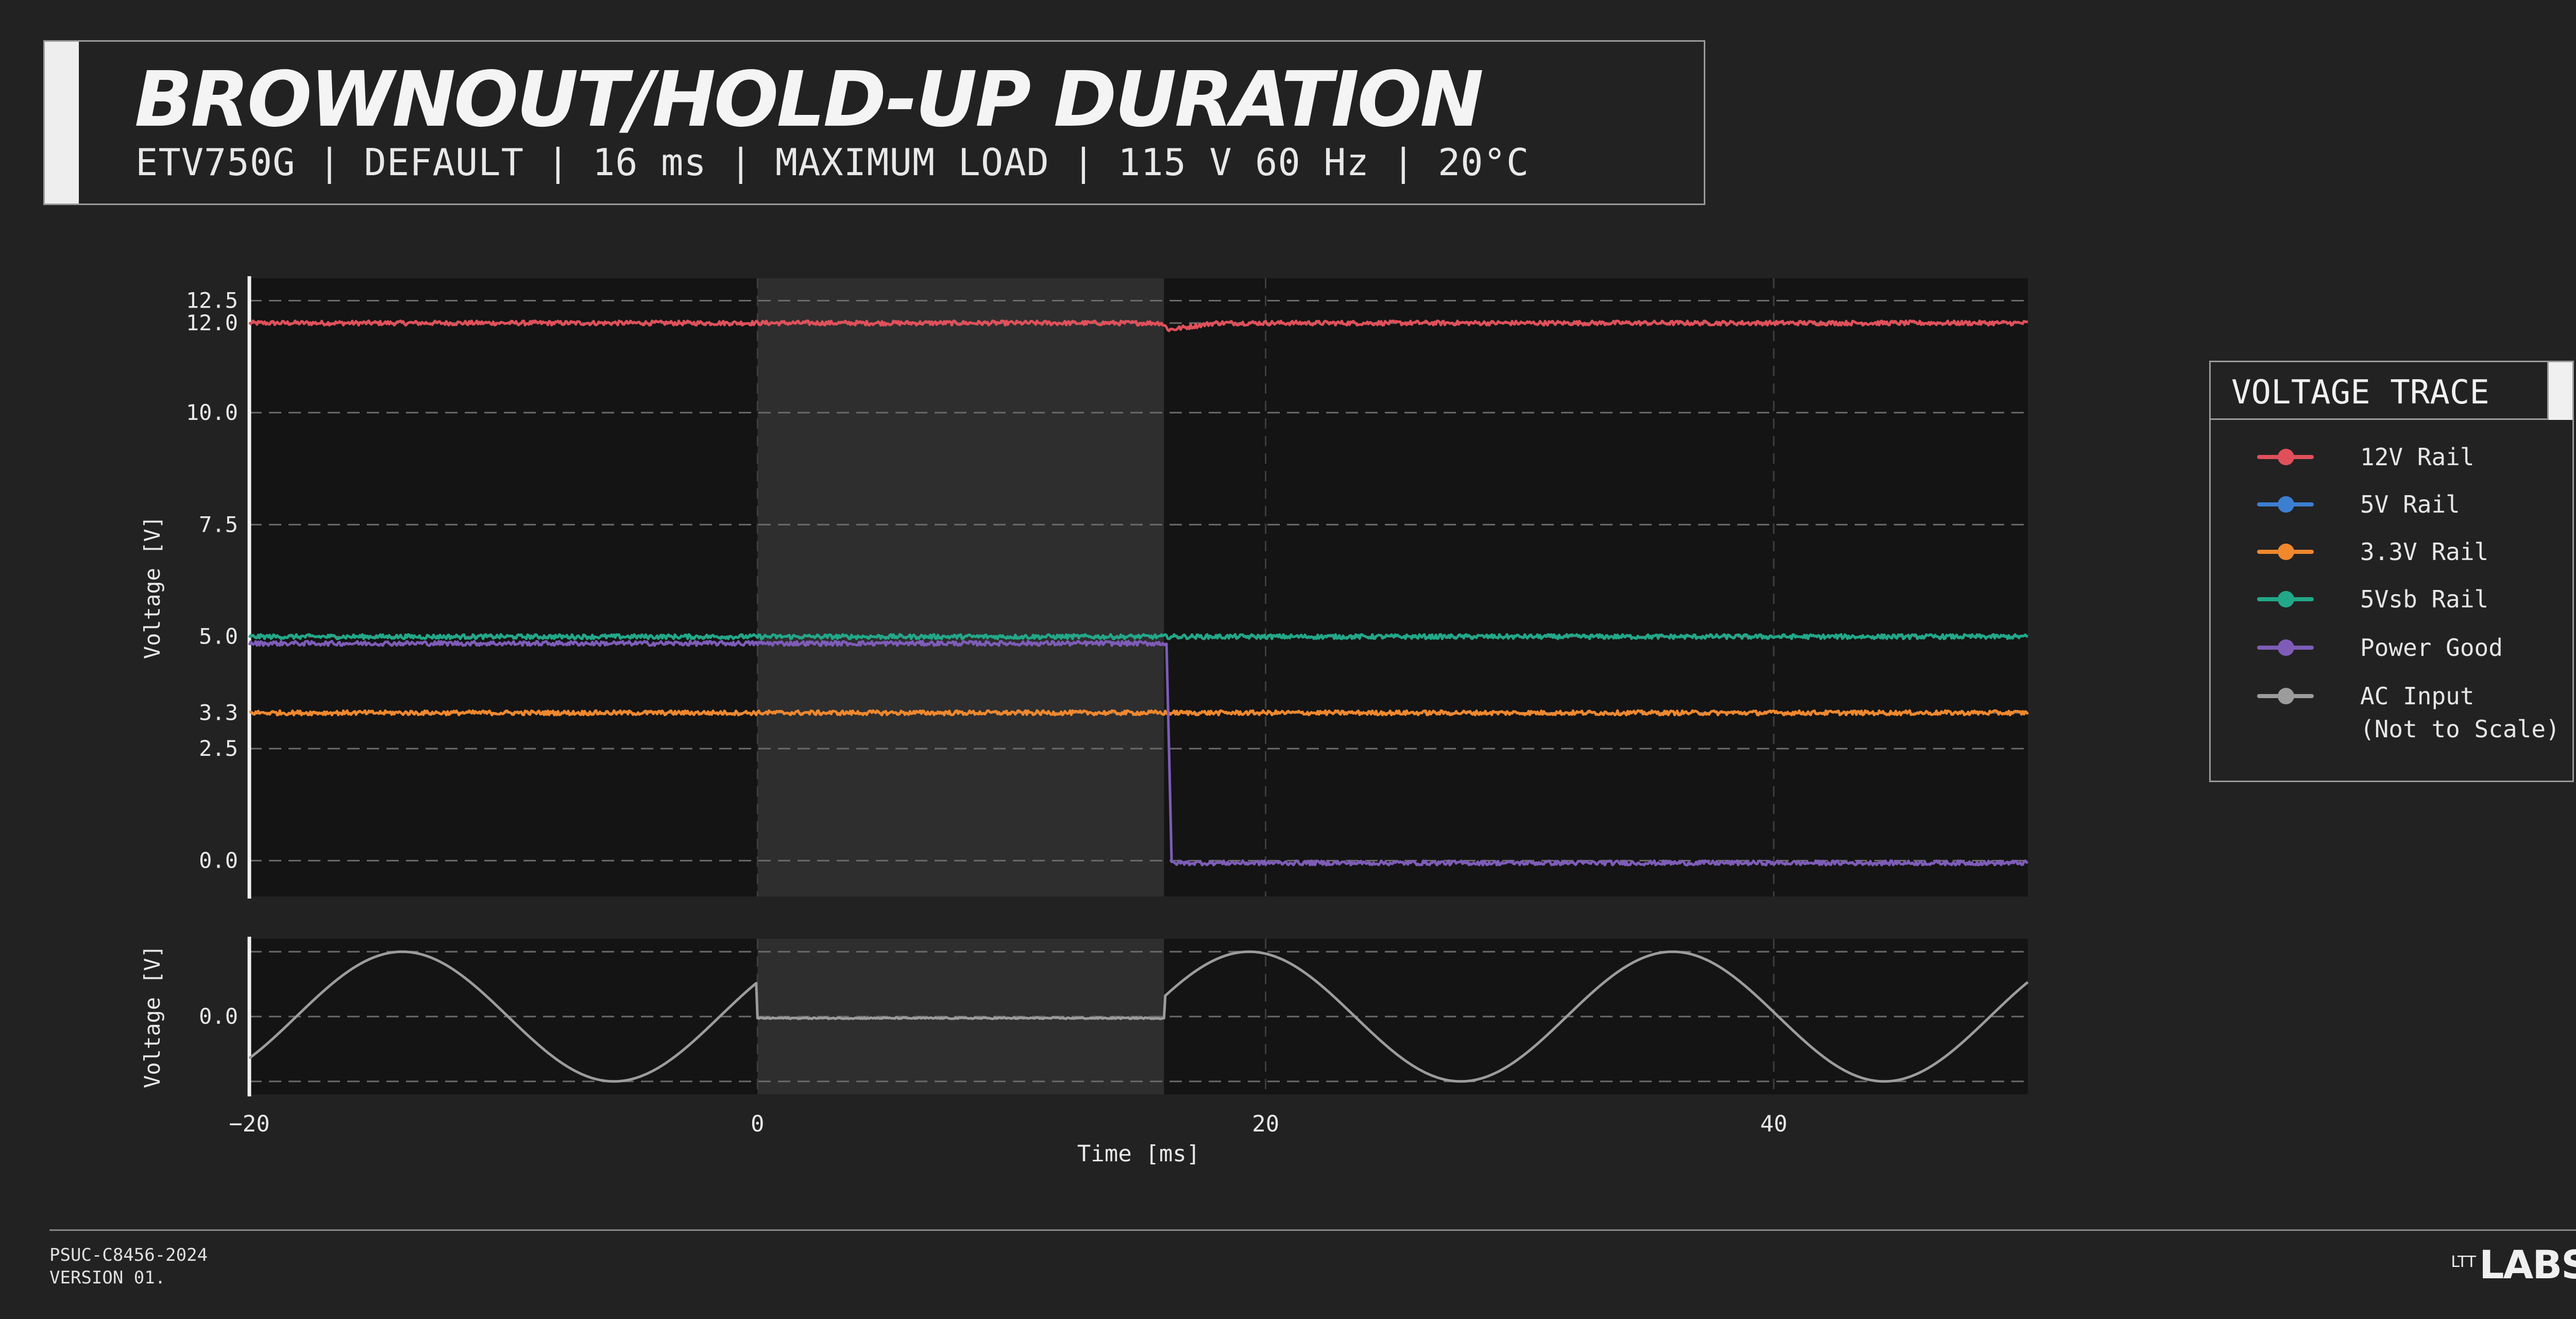 The image size is (2576, 1319). I want to click on legend-header: VOLTAGE TRACE, so click(2380, 391).